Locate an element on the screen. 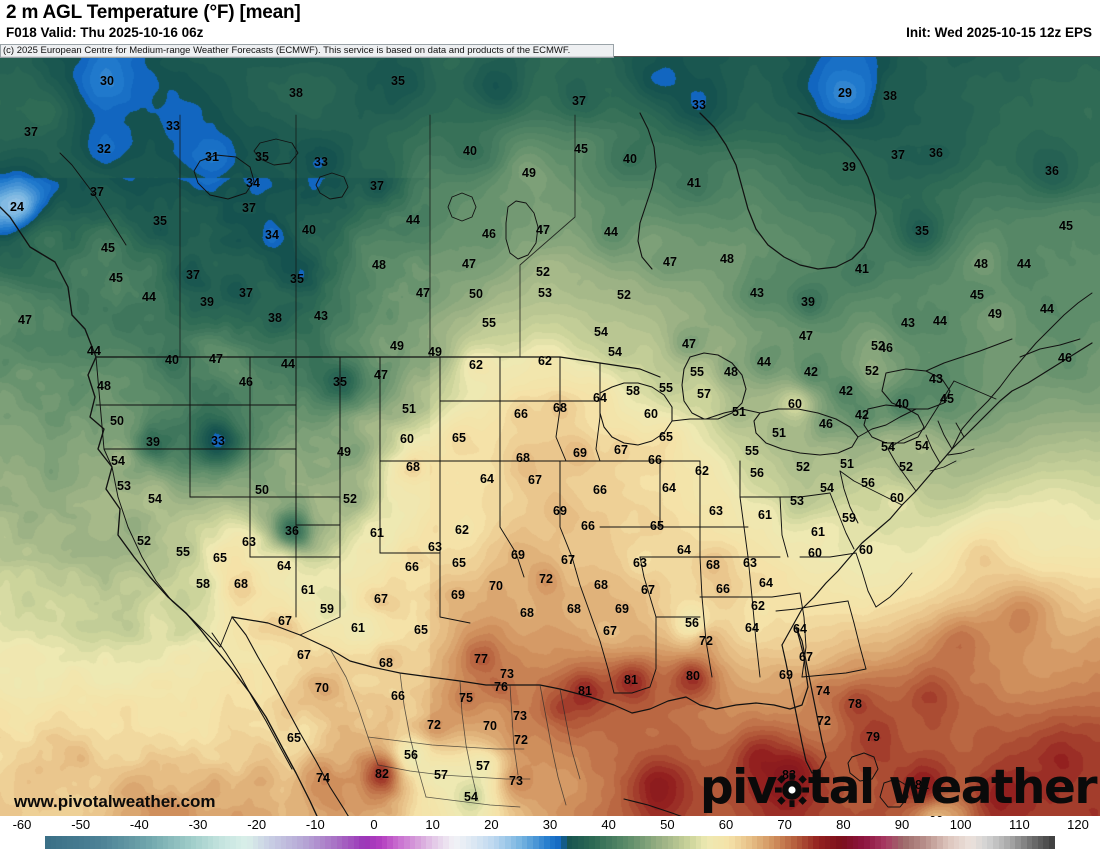 Image resolution: width=1100 pixels, height=850 pixels. temperature-label: 42 is located at coordinates (862, 415).